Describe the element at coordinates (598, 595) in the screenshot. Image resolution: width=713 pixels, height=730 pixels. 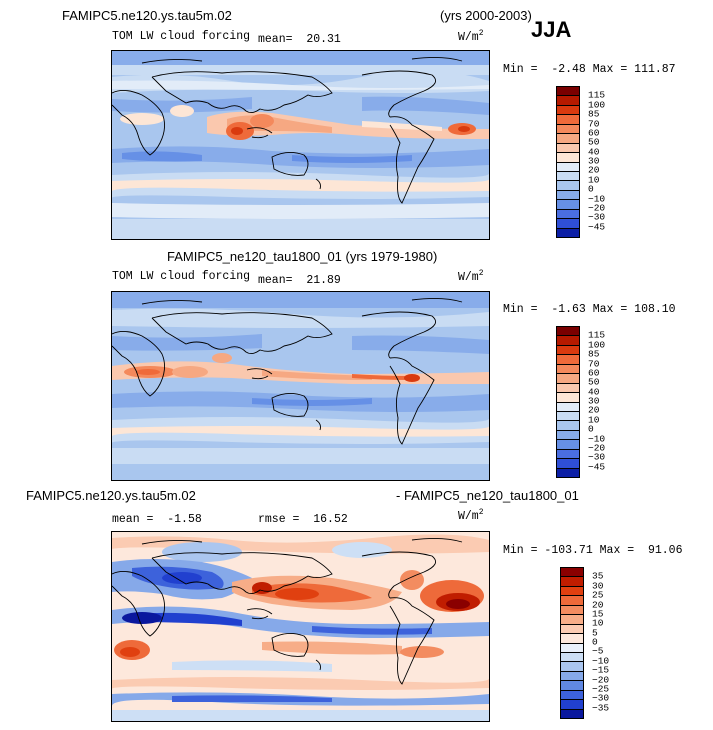
I see `colorbar-tick-label: 25` at that location.